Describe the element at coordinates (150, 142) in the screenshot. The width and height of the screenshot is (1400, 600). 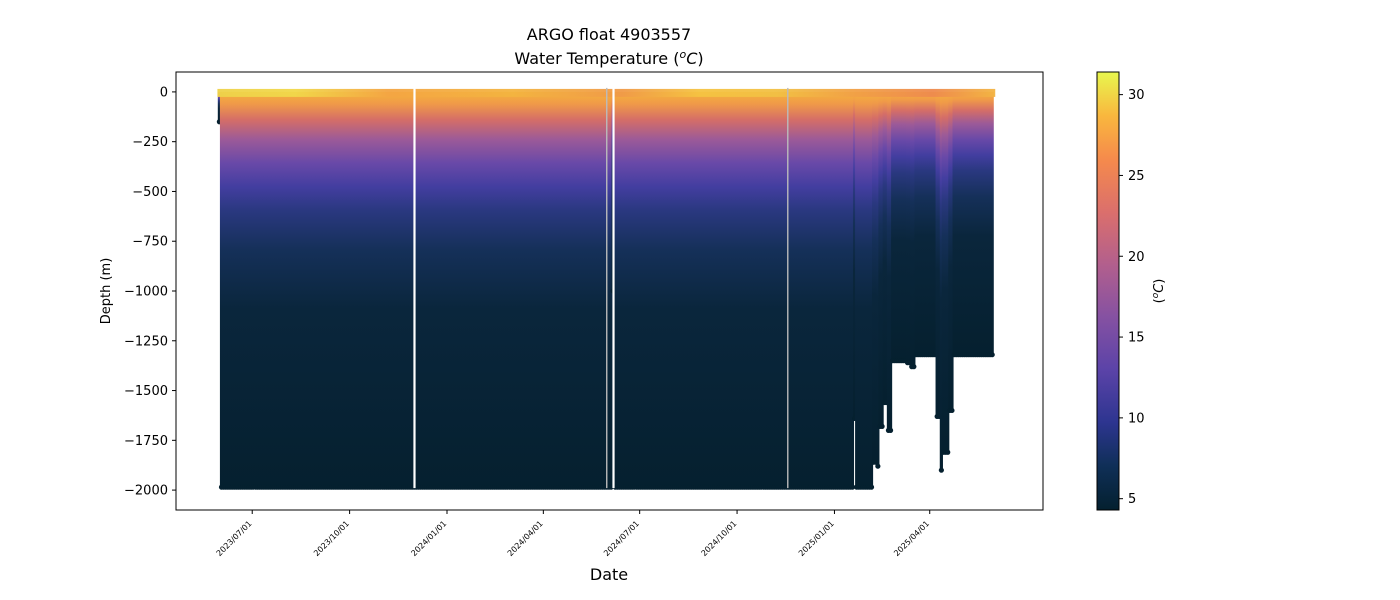
I see `y-tick-label: −250` at that location.